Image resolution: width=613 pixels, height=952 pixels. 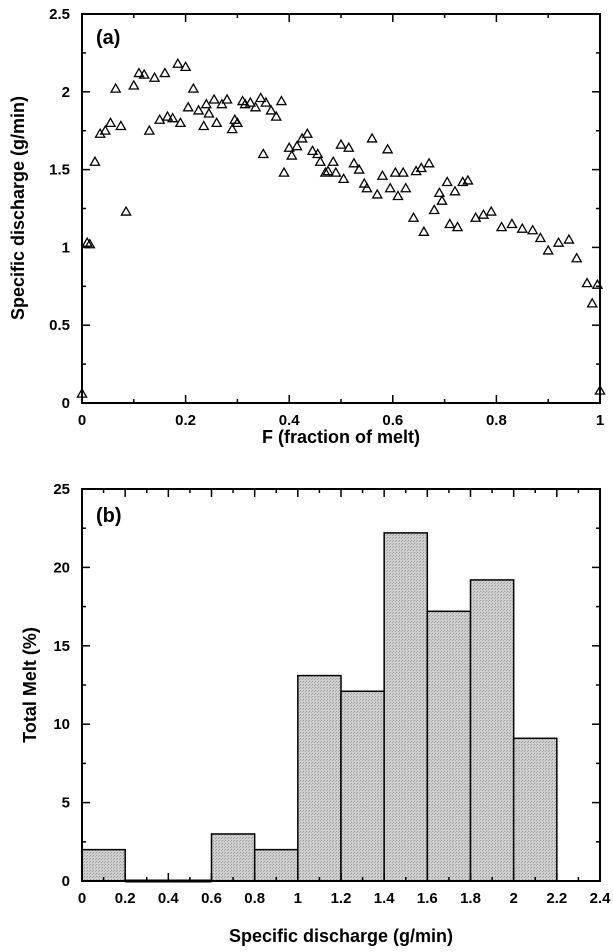 What do you see at coordinates (59, 209) in the screenshot?
I see `panel-a-y-tick-labels: 0 0.5 1 1.5 2 2.5` at bounding box center [59, 209].